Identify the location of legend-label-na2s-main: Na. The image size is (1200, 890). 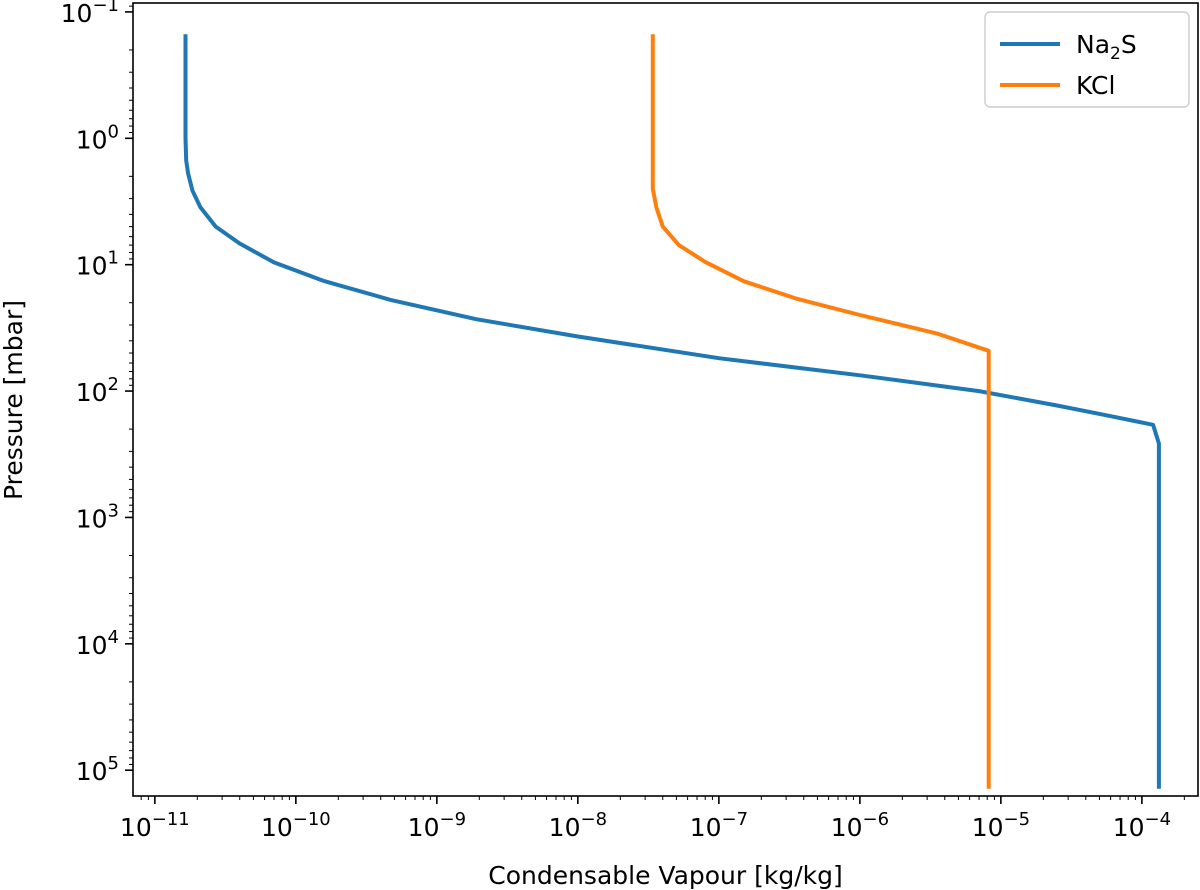
(1093, 44).